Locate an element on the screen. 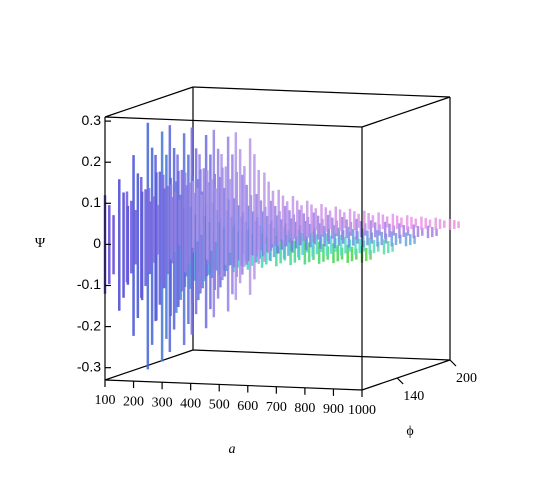 The height and width of the screenshot is (480, 556). x-tick-label: 200 is located at coordinates (133, 401).